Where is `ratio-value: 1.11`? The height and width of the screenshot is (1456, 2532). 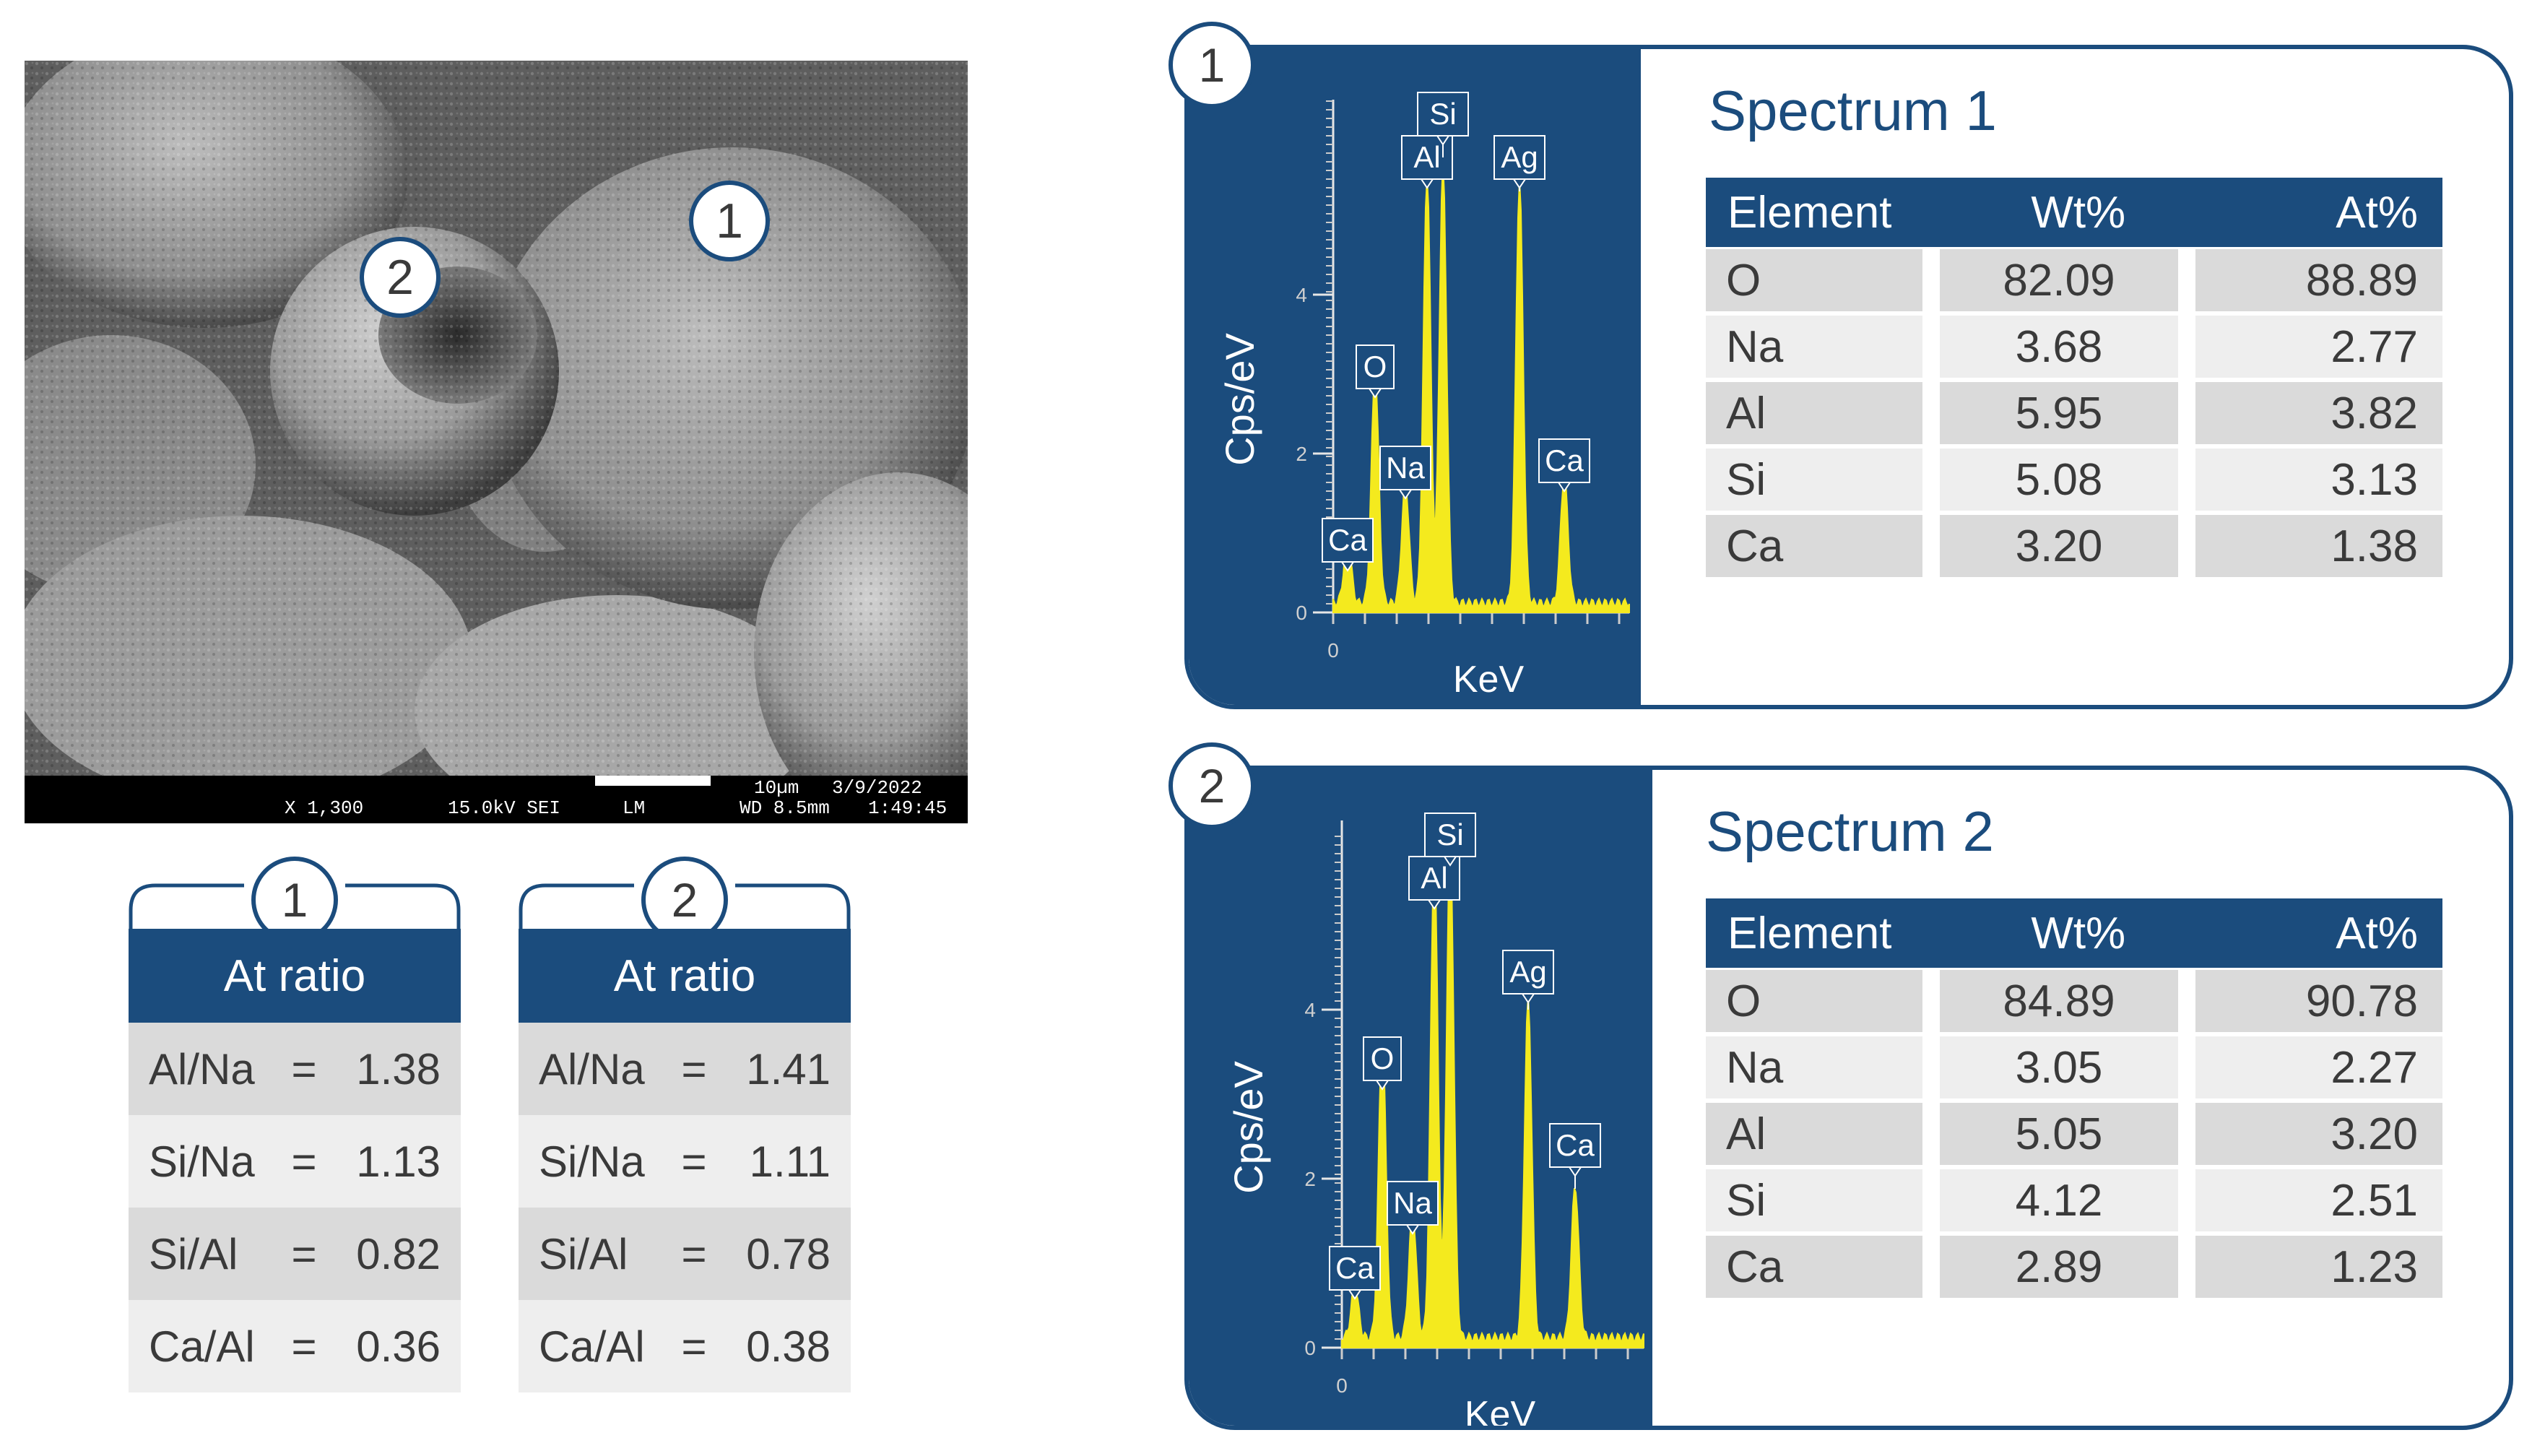 ratio-value: 1.11 is located at coordinates (790, 1161).